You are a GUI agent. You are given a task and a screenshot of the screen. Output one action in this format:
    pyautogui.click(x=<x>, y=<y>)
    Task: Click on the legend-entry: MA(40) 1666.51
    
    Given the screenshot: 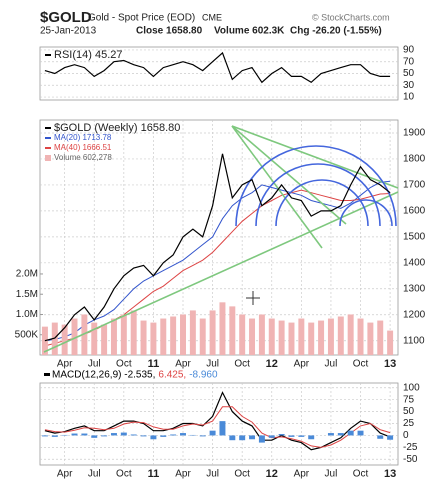 What is the action you would take?
    pyautogui.click(x=83, y=147)
    